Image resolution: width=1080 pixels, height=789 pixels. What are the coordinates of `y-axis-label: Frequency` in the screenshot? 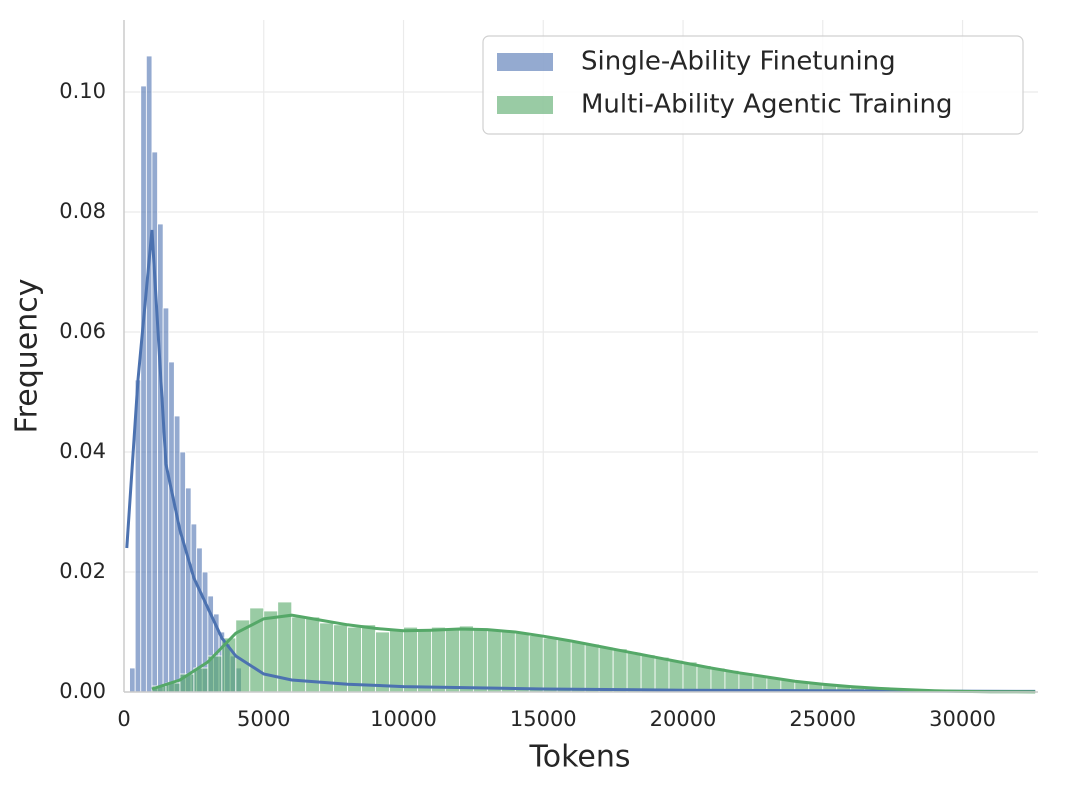 It's located at (27, 356).